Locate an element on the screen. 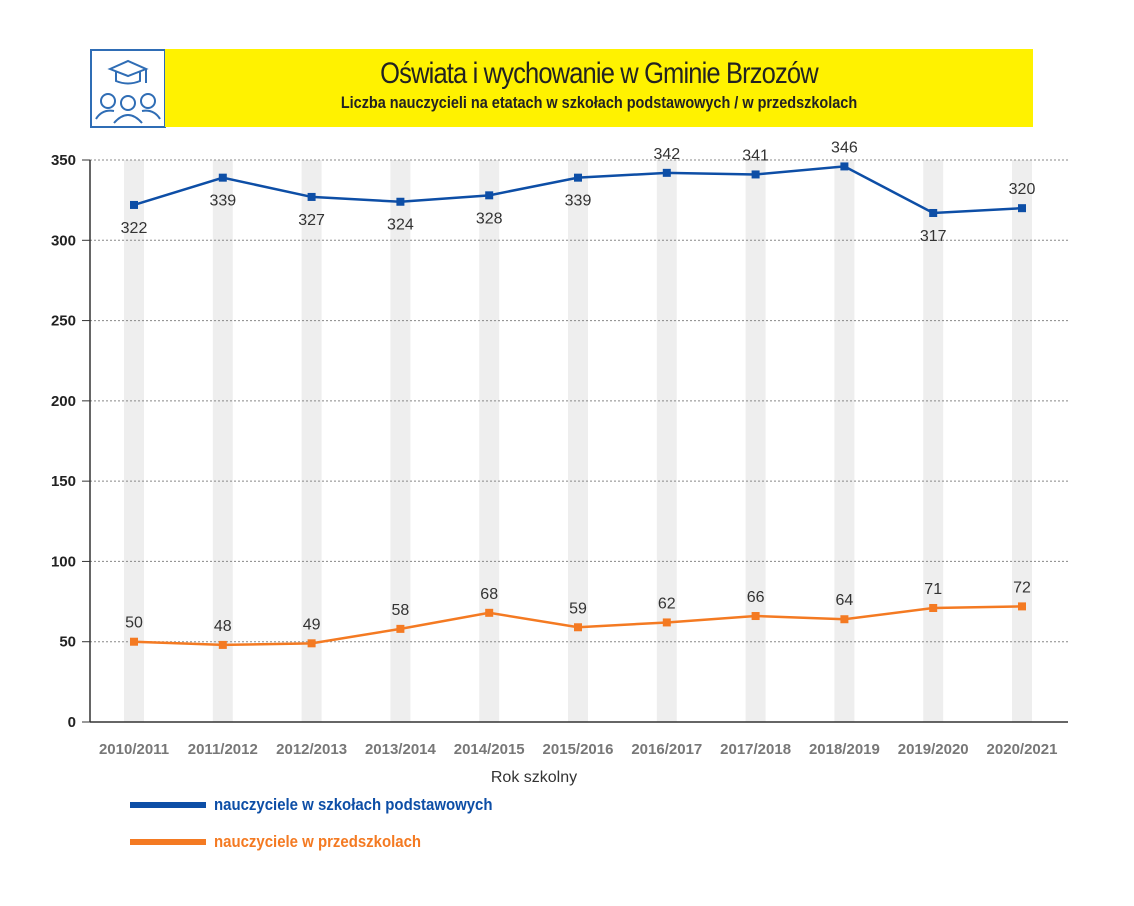 This screenshot has height=906, width=1134. chart-title: Oświata i wychowanie w Gminie Brzozów is located at coordinates (599, 73).